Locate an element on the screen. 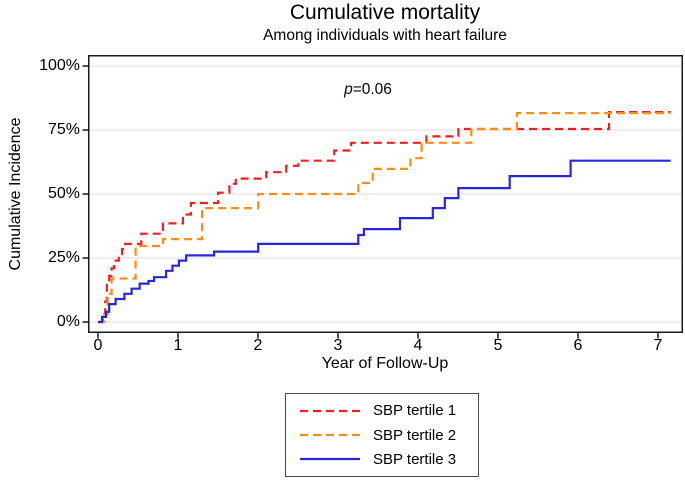  legend-label: SBP tertile 1 is located at coordinates (415, 411).